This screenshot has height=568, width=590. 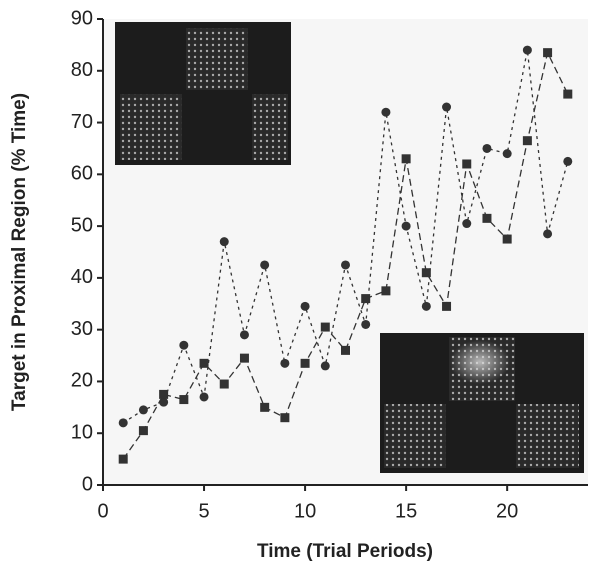 What do you see at coordinates (82, 433) in the screenshot?
I see `y-tick-label: 10` at bounding box center [82, 433].